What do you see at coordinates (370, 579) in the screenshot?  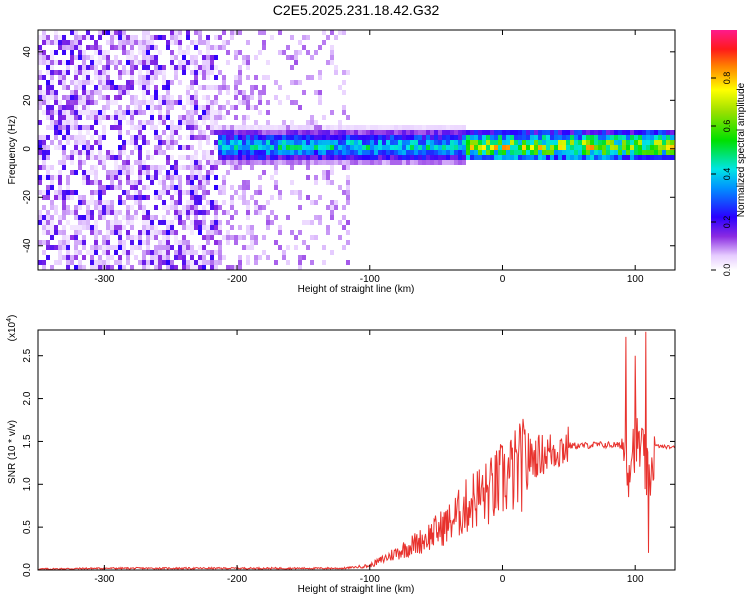 I see `x-tick-label: -100` at bounding box center [370, 579].